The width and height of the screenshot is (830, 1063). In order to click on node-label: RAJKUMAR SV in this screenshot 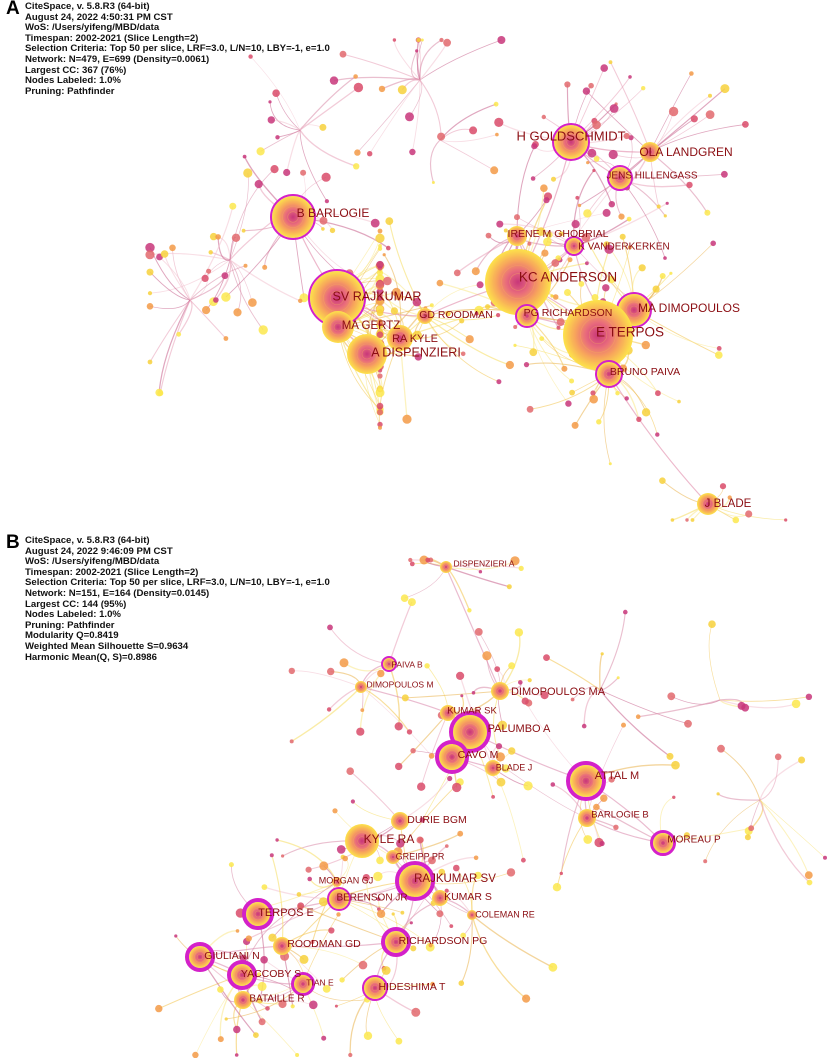, I will do `click(455, 879)`.